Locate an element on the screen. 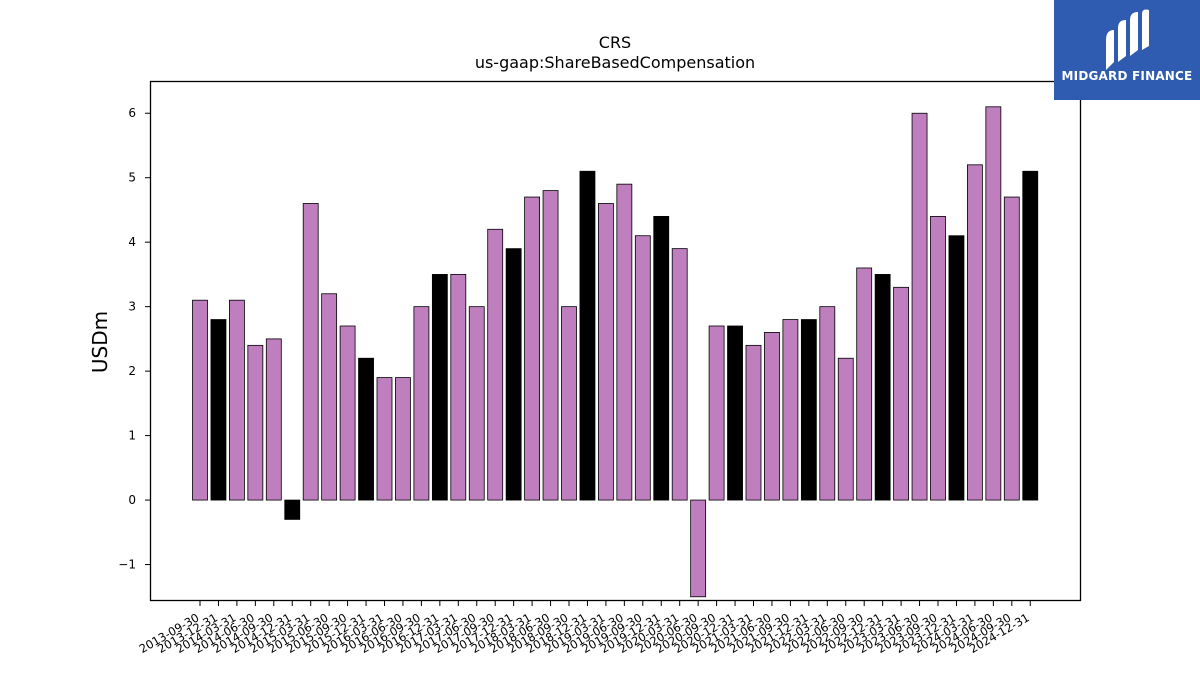 The image size is (1200, 675). y-tick-label: 0 is located at coordinates (132, 500).